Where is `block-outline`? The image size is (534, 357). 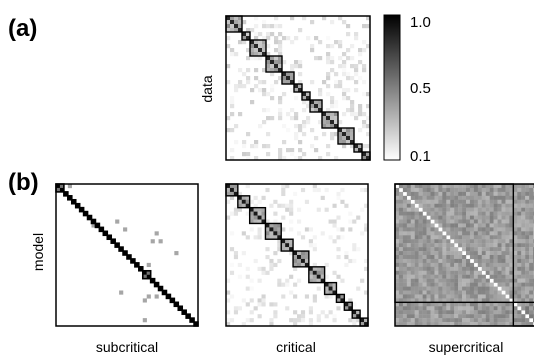 block-outline is located at coordinates (129, 257).